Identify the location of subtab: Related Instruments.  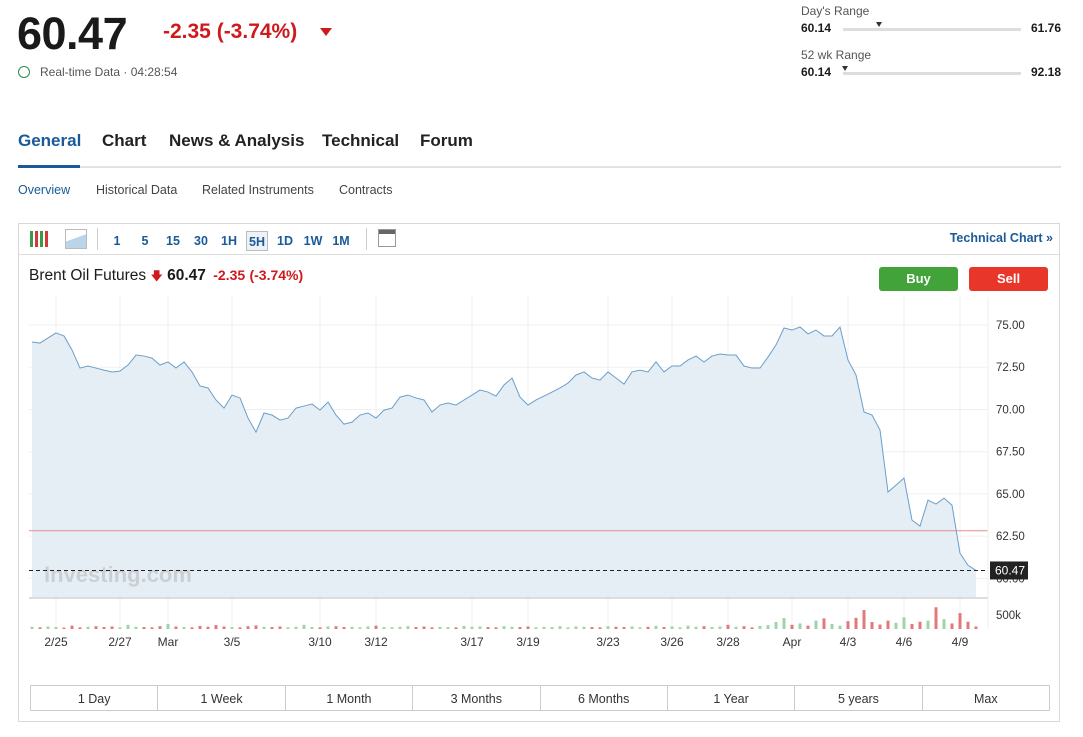
(258, 190).